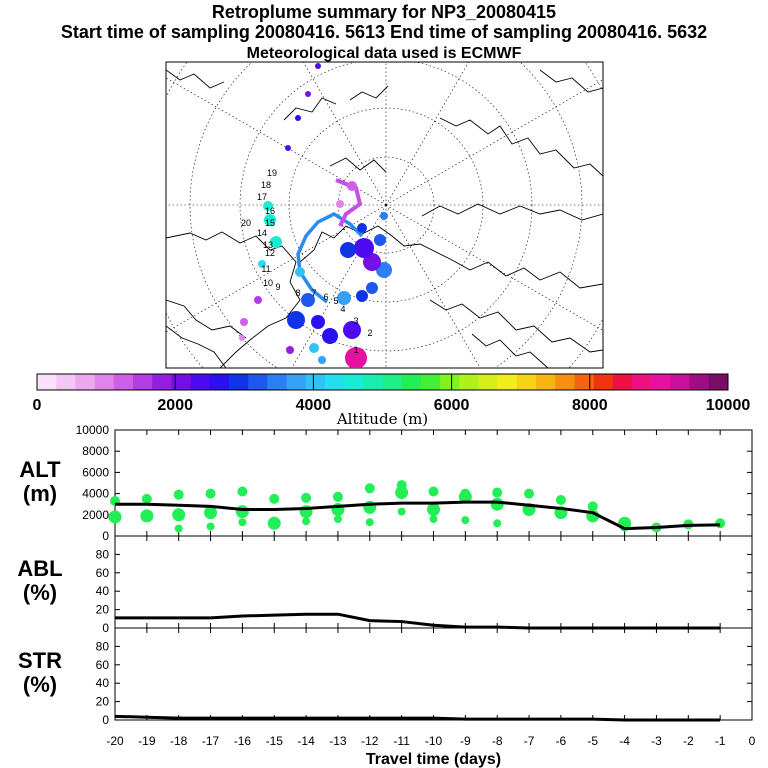 Image resolution: width=768 pixels, height=768 pixels. Describe the element at coordinates (95, 515) in the screenshot. I see `y-tick-label: 2000` at that location.